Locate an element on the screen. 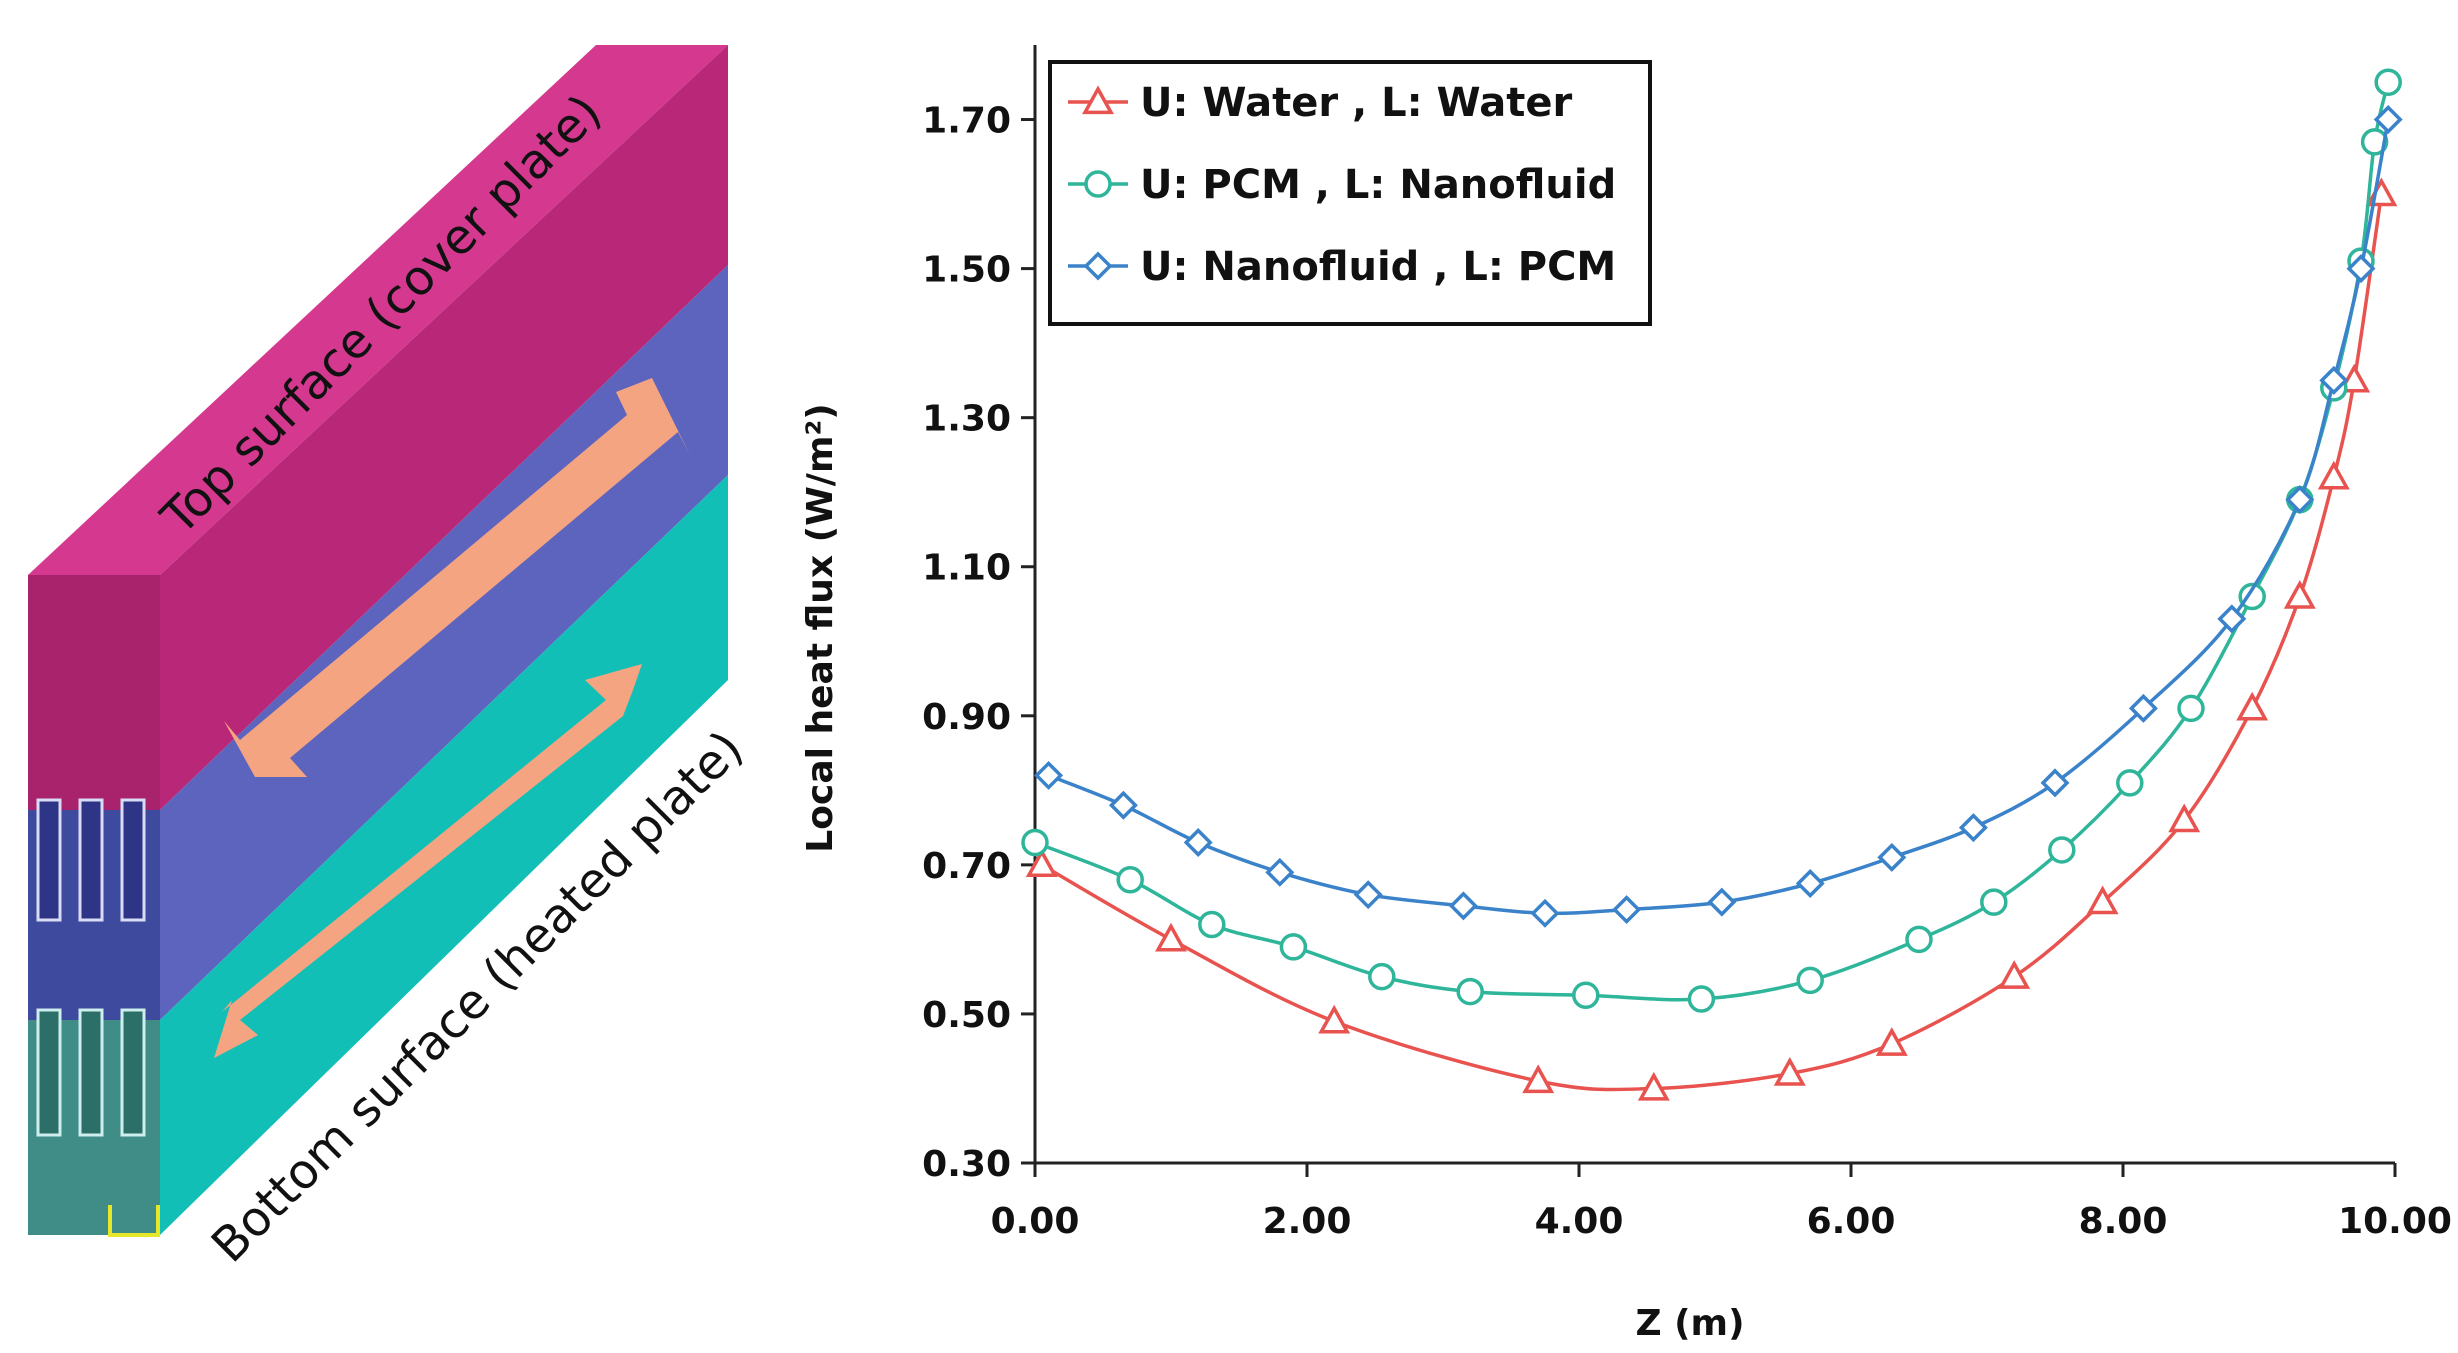  cover-plate-side-face is located at coordinates (444, 427).